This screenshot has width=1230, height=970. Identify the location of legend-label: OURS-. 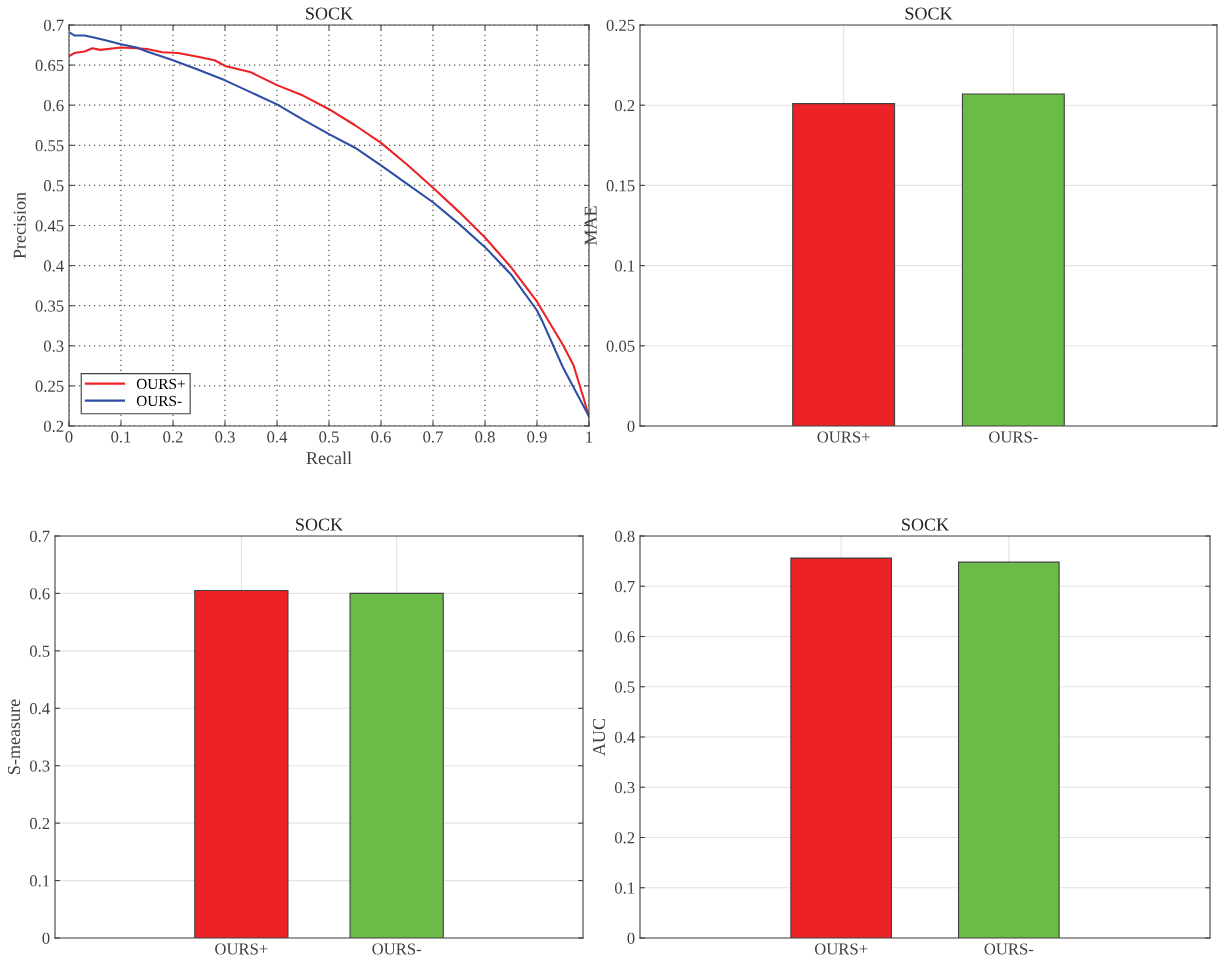
(159, 401).